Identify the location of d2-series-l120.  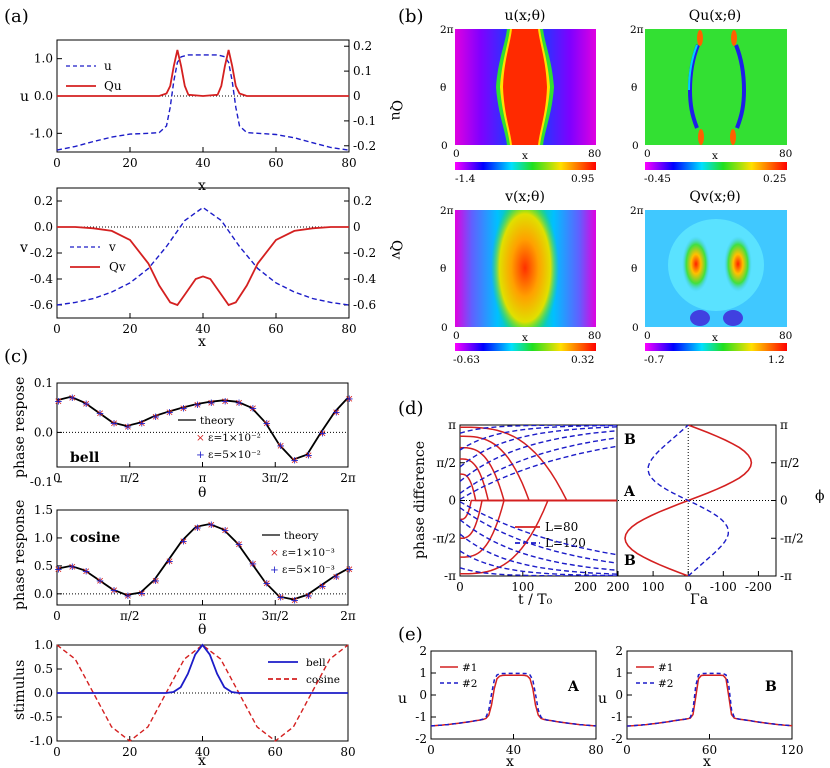
(688, 500).